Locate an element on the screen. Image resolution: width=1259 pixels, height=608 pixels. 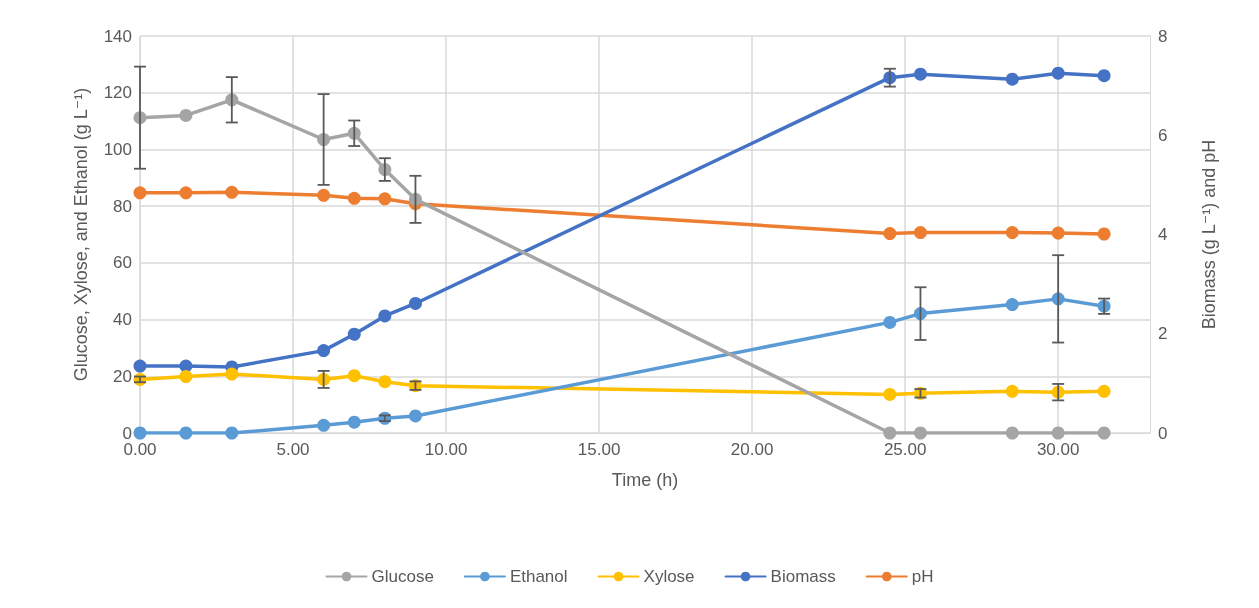
legend-label: pH is located at coordinates (922, 576).